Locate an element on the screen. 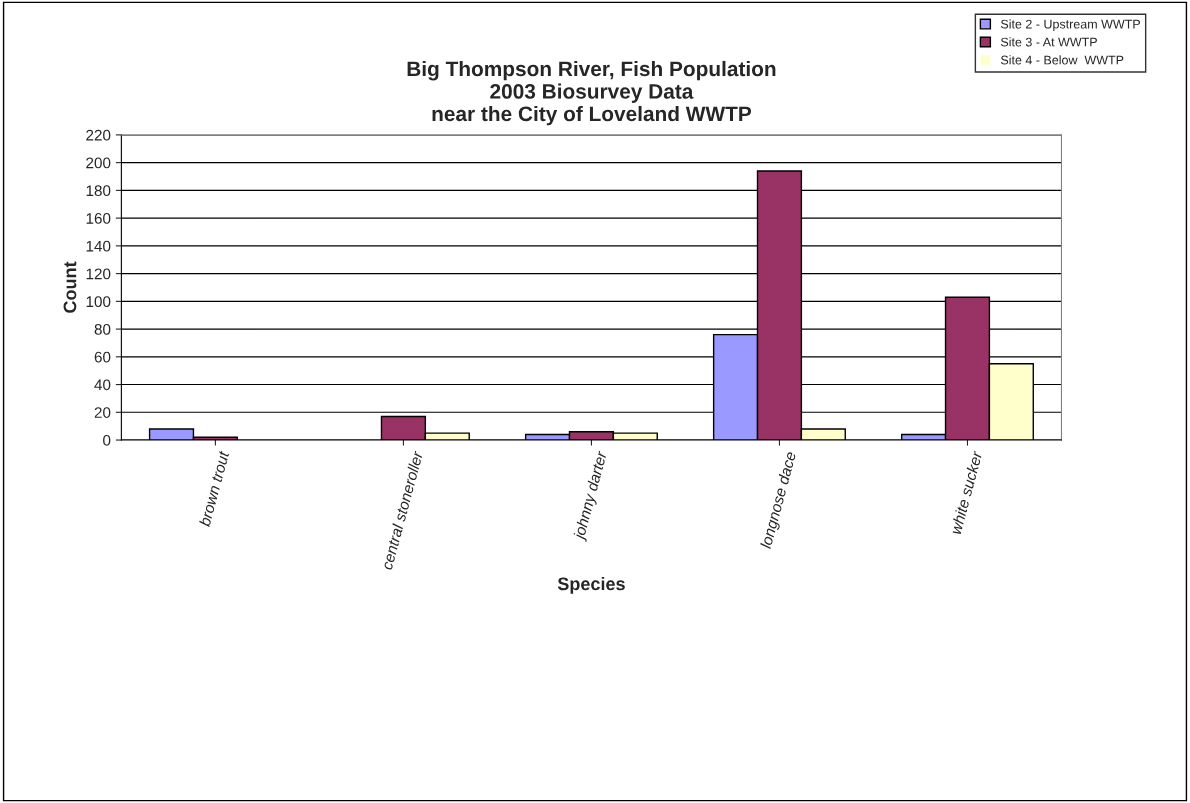 Image resolution: width=1190 pixels, height=803 pixels. y-tick-label: 160 is located at coordinates (98, 218).